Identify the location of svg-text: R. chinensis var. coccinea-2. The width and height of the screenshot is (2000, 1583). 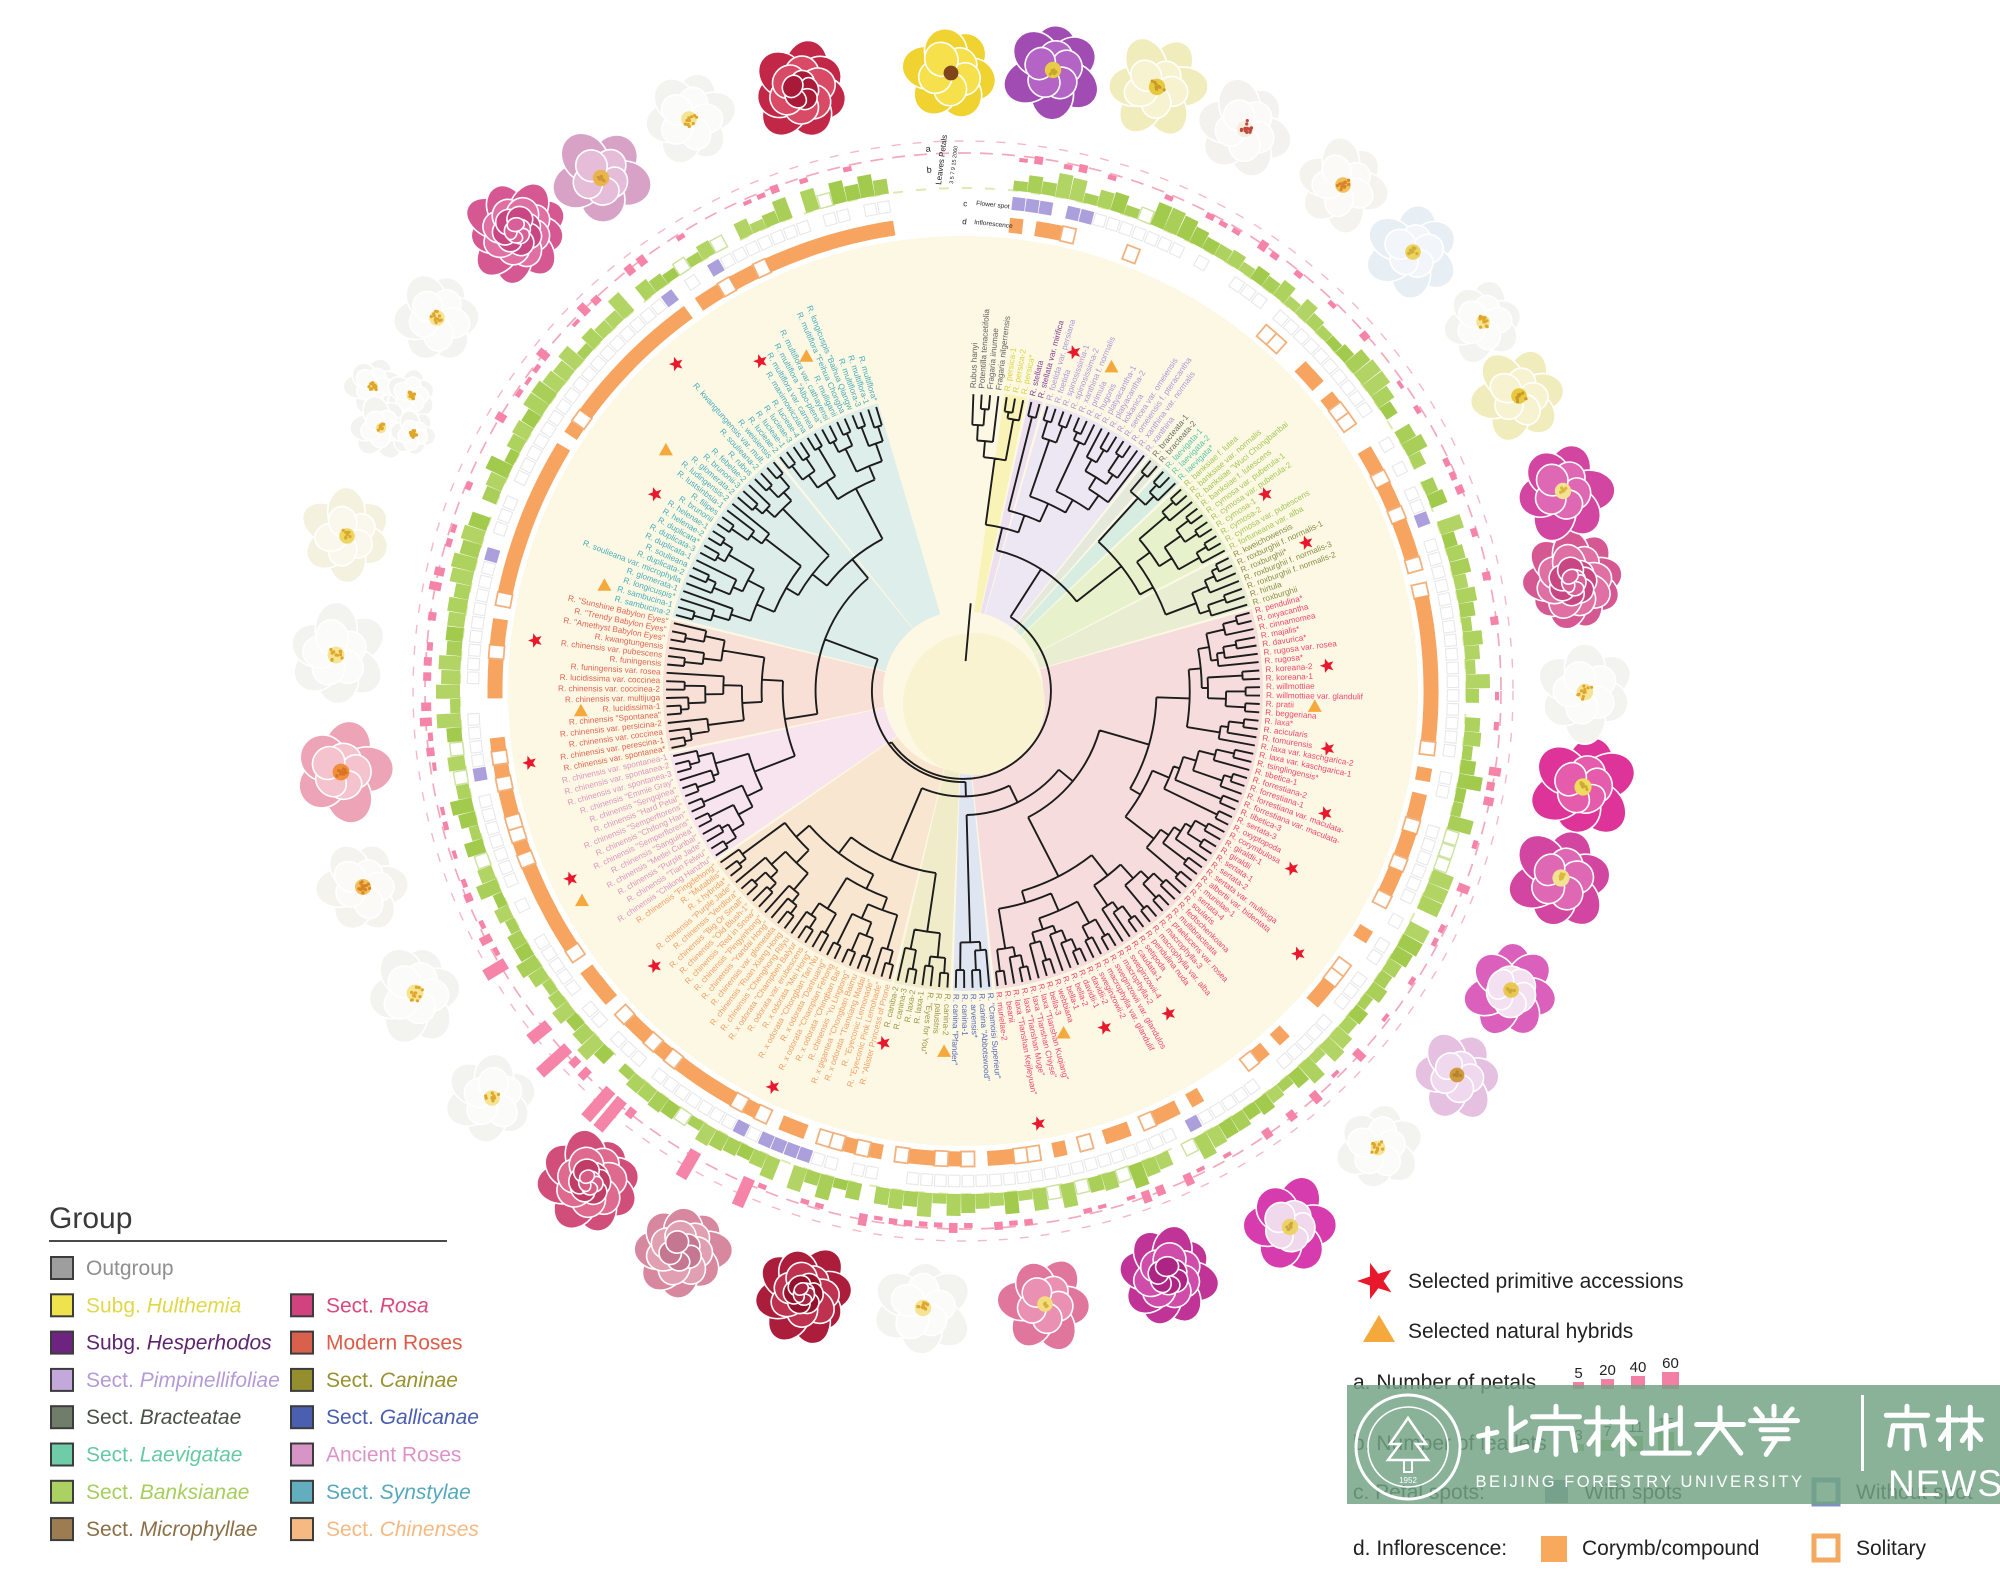
(609, 689).